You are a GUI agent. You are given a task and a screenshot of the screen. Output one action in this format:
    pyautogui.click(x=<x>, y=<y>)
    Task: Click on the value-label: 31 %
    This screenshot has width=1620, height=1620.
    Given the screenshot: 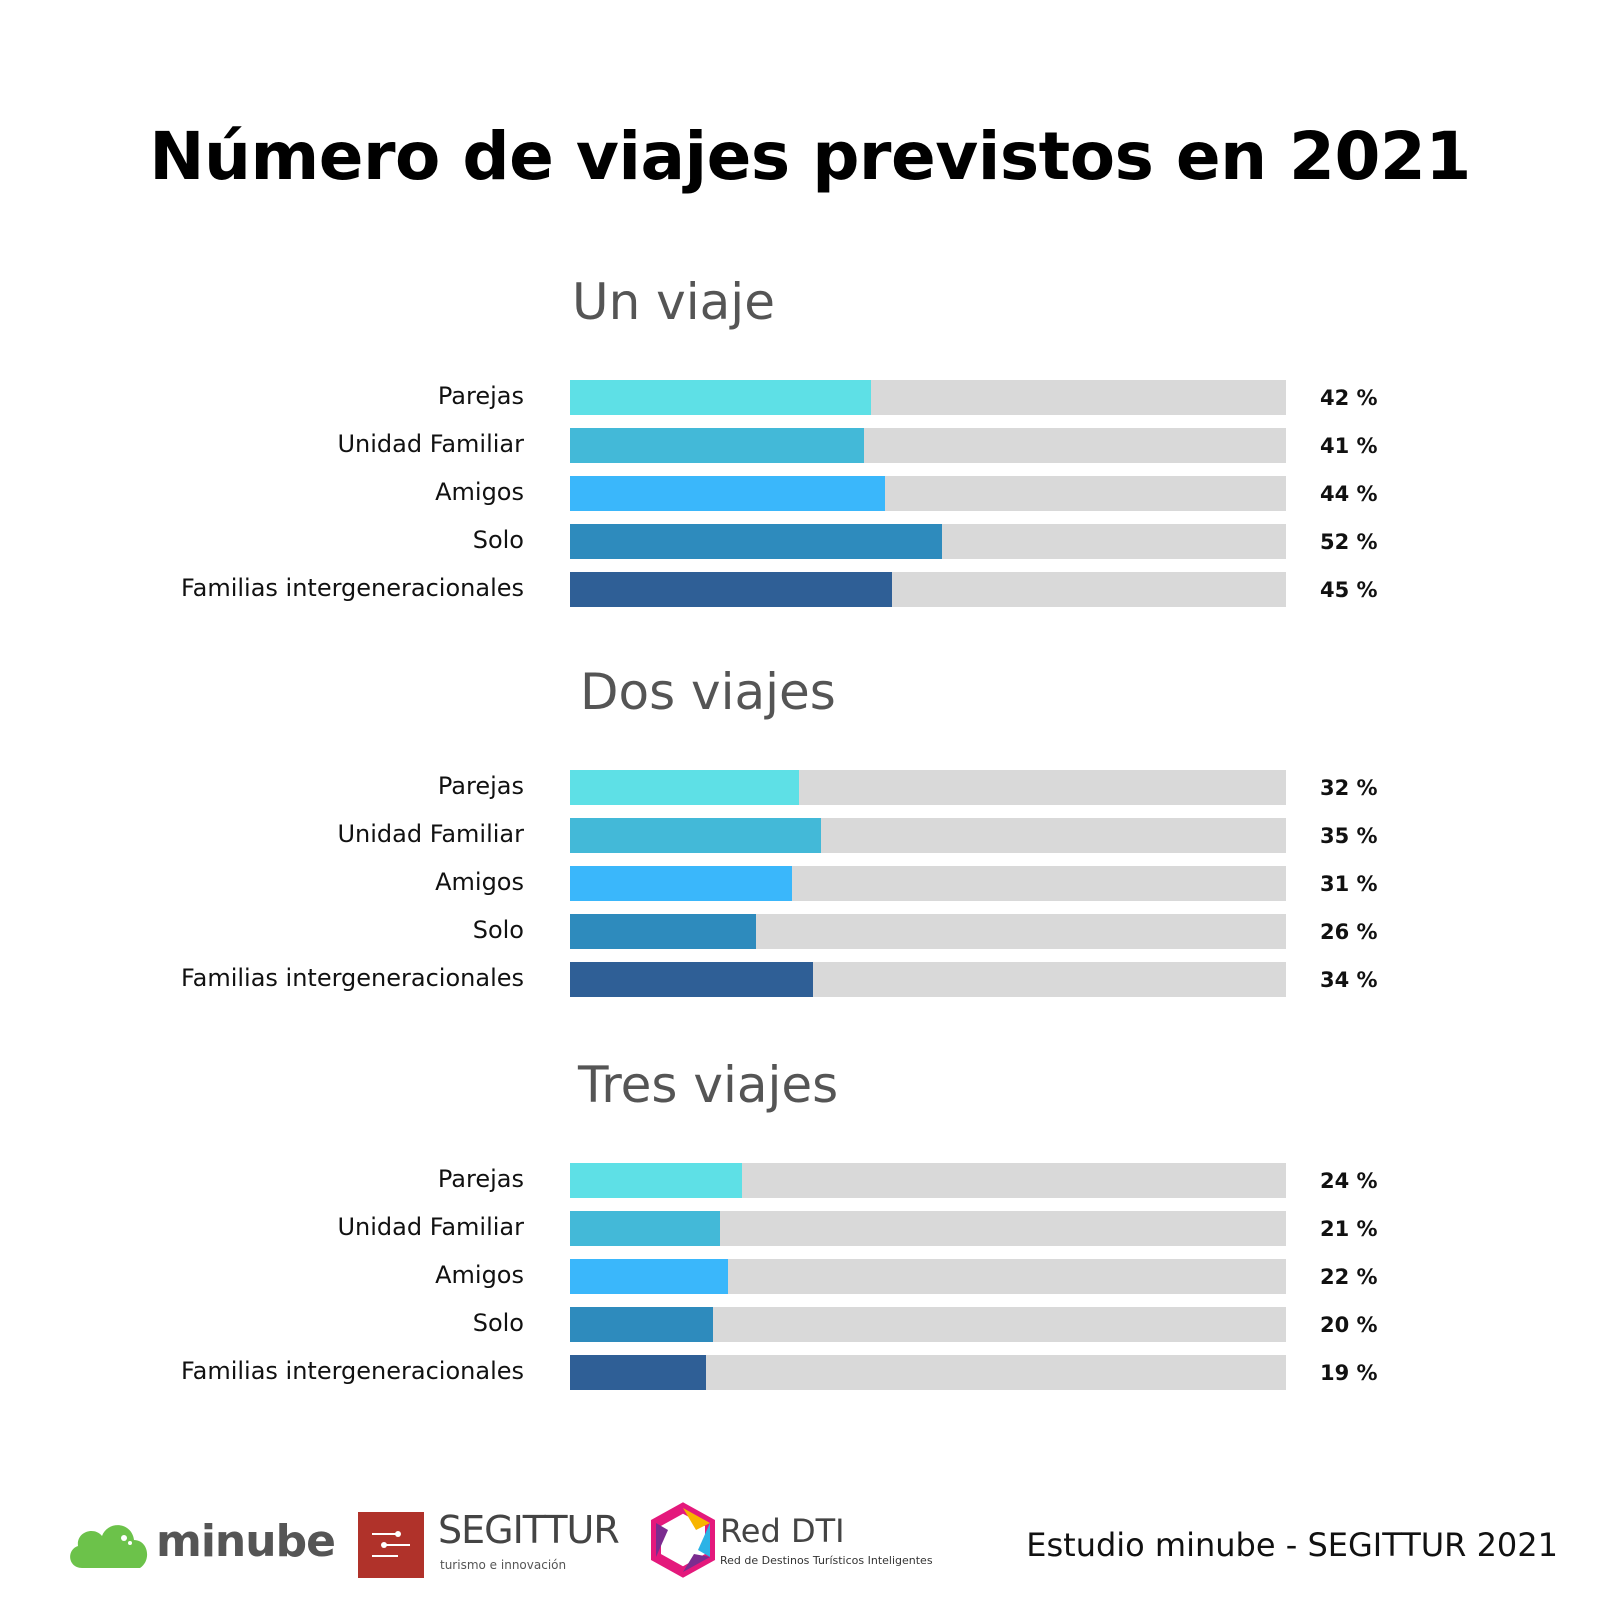 What is the action you would take?
    pyautogui.click(x=1349, y=884)
    